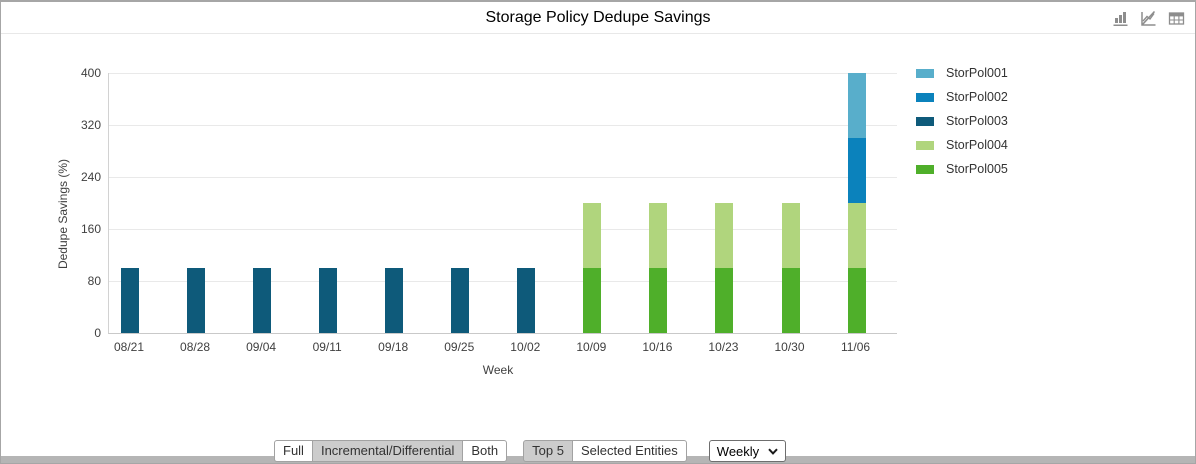 The height and width of the screenshot is (464, 1196). What do you see at coordinates (738, 451) in the screenshot?
I see `interval-select-value: Weekly` at bounding box center [738, 451].